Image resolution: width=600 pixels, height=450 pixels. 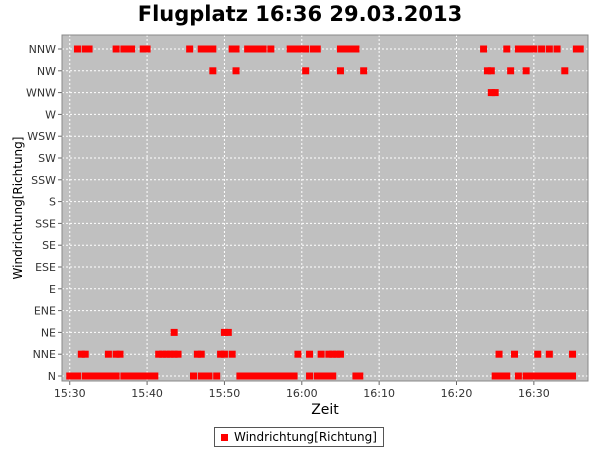 I want to click on y-tick-label: WNW, so click(x=41, y=93).